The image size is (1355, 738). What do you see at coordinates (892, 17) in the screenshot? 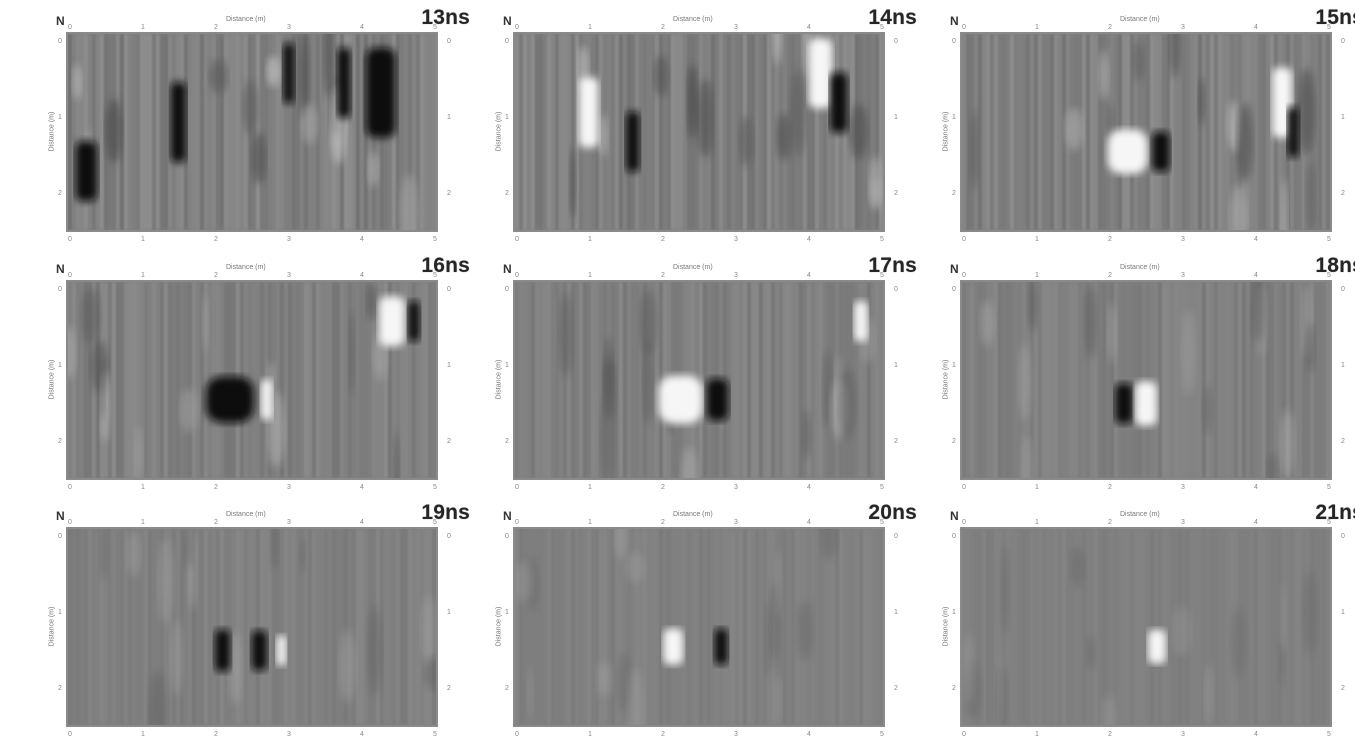
I see `time-slice-label: 14ns` at bounding box center [892, 17].